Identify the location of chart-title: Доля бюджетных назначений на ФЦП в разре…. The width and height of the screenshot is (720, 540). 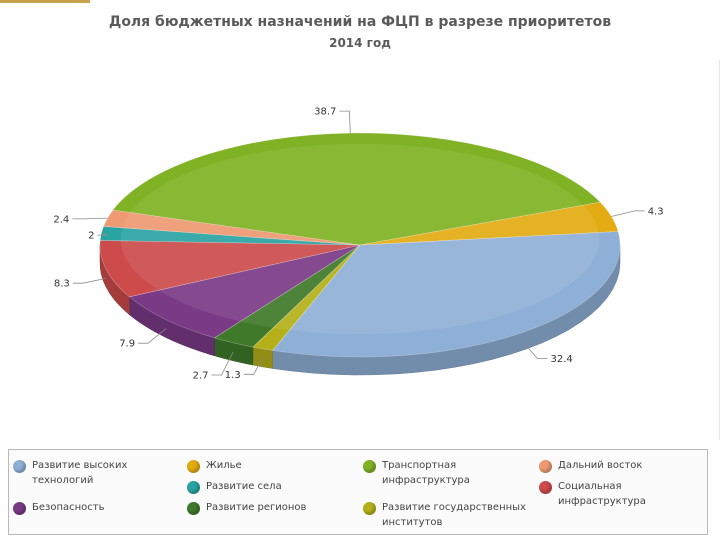
(360, 22).